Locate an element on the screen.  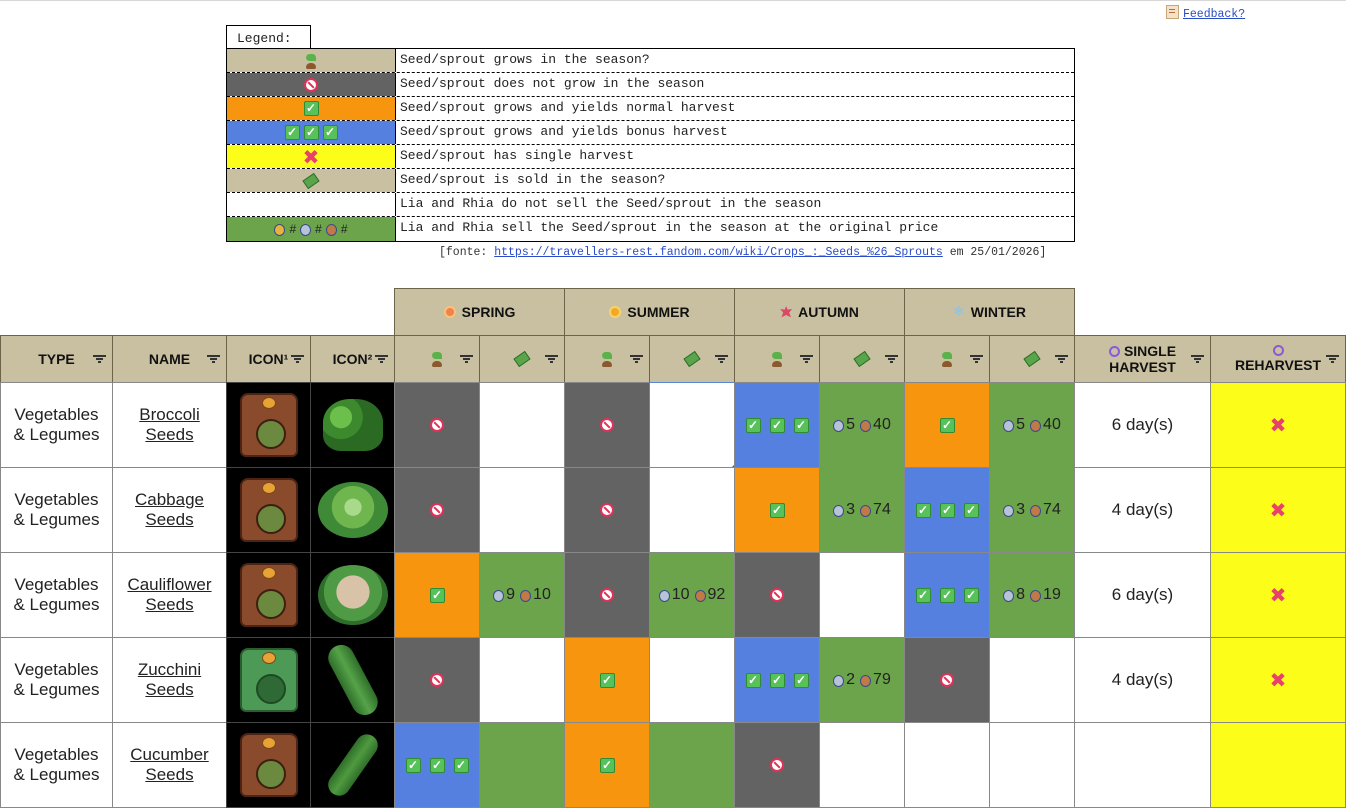
single-harvest-column-header: SINGLE HARVEST is located at coordinates (1142, 359).